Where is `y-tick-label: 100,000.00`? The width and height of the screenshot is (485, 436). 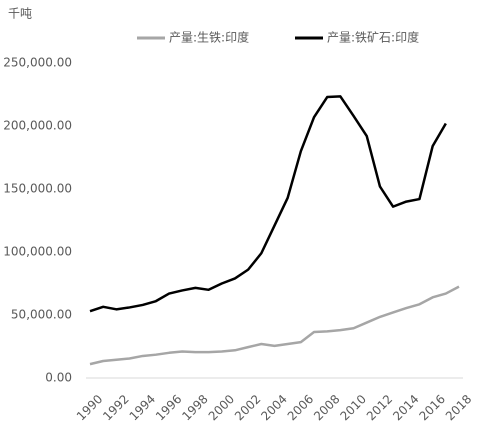 y-tick-label: 100,000.00 is located at coordinates (37, 252).